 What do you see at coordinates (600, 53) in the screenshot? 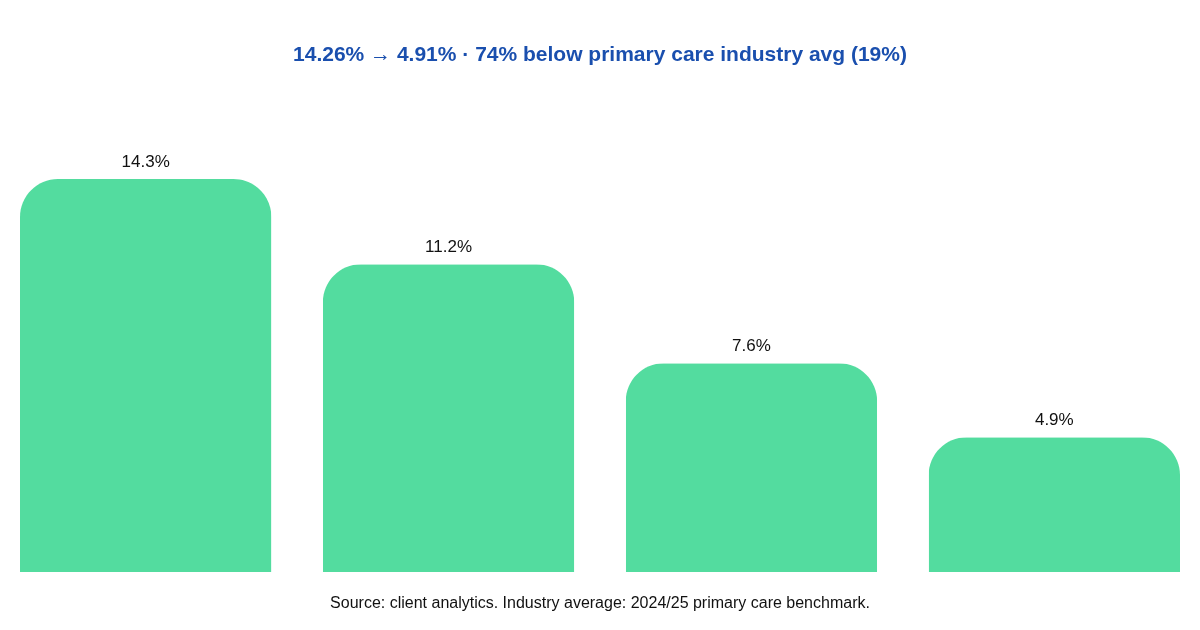
I see `chart-title: 14.26% → 4.91% · 74% below primary care industry avg (19%)` at bounding box center [600, 53].